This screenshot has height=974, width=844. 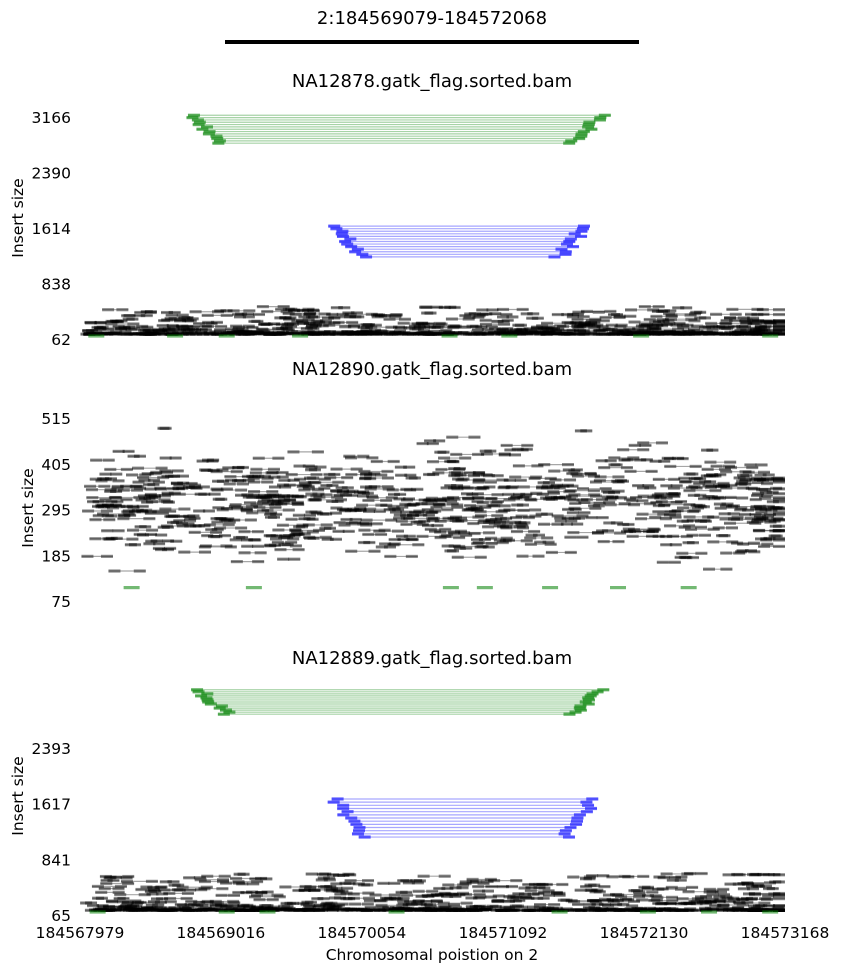 What do you see at coordinates (432, 891) in the screenshot?
I see `series-concordant` at bounding box center [432, 891].